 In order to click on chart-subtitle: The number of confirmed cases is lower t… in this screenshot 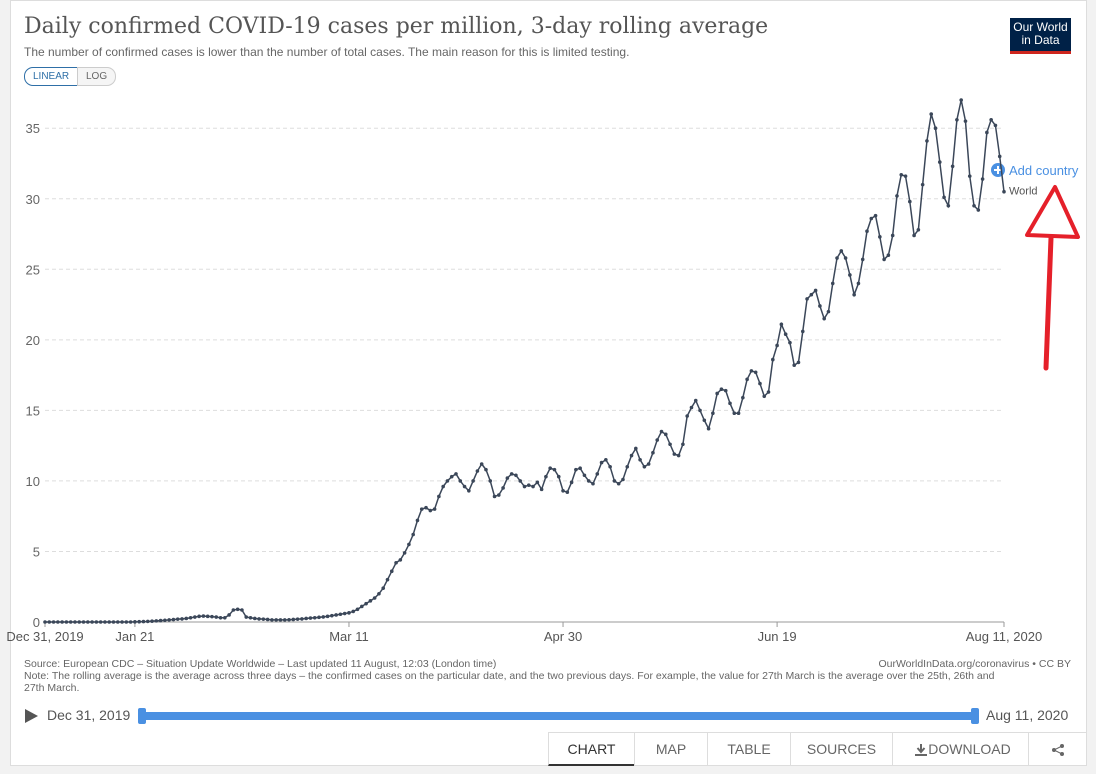, I will do `click(327, 52)`.